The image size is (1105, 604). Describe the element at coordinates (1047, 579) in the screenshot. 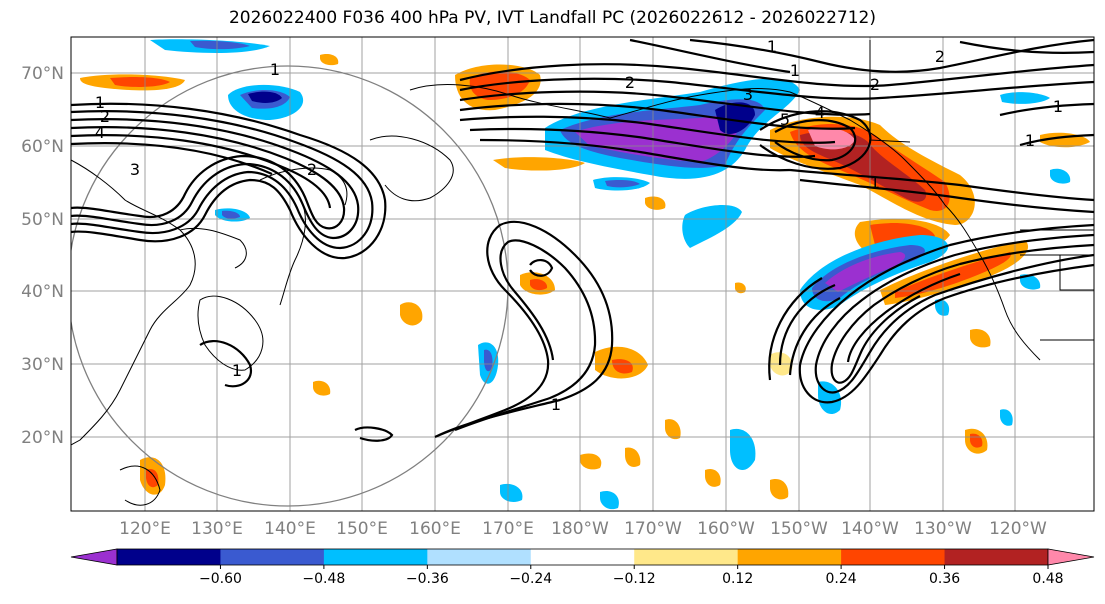

I see `colorbar-tick-label: 0.48` at that location.